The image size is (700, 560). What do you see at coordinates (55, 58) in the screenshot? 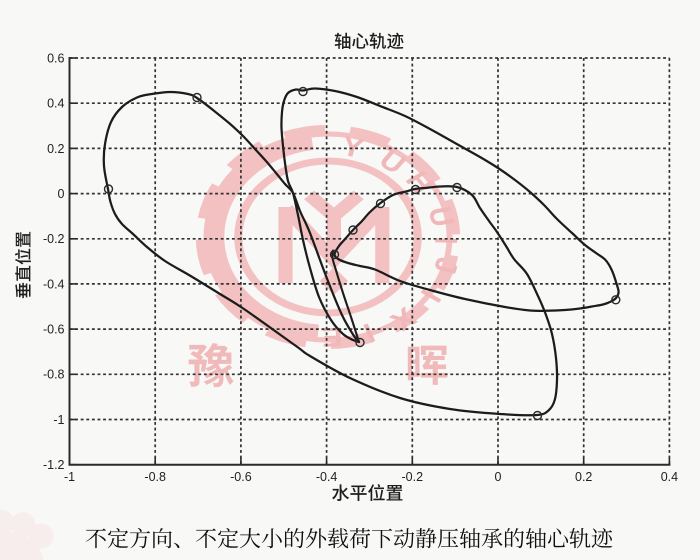
I see `svg-text: 0.6` at bounding box center [55, 58].